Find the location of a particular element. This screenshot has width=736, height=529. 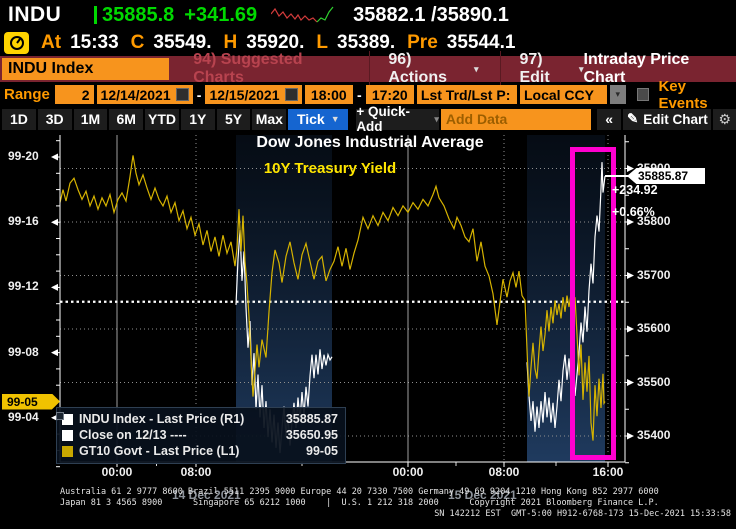

date-from-field: 12/14/2021 is located at coordinates (144, 94).